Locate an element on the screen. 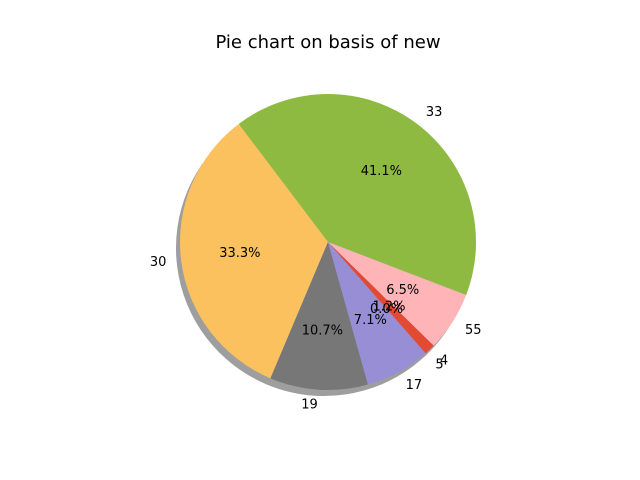 This screenshot has width=640, height=480. slice-5-percent-label: 0.0% is located at coordinates (386, 309).